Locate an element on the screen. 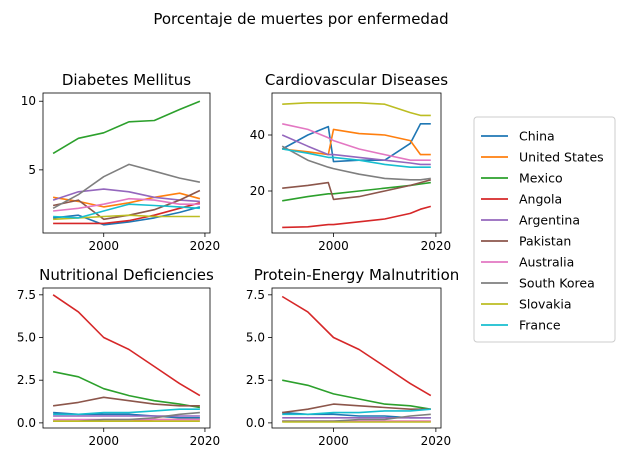 The width and height of the screenshot is (625, 462). legend-label: Slovakia is located at coordinates (545, 304).